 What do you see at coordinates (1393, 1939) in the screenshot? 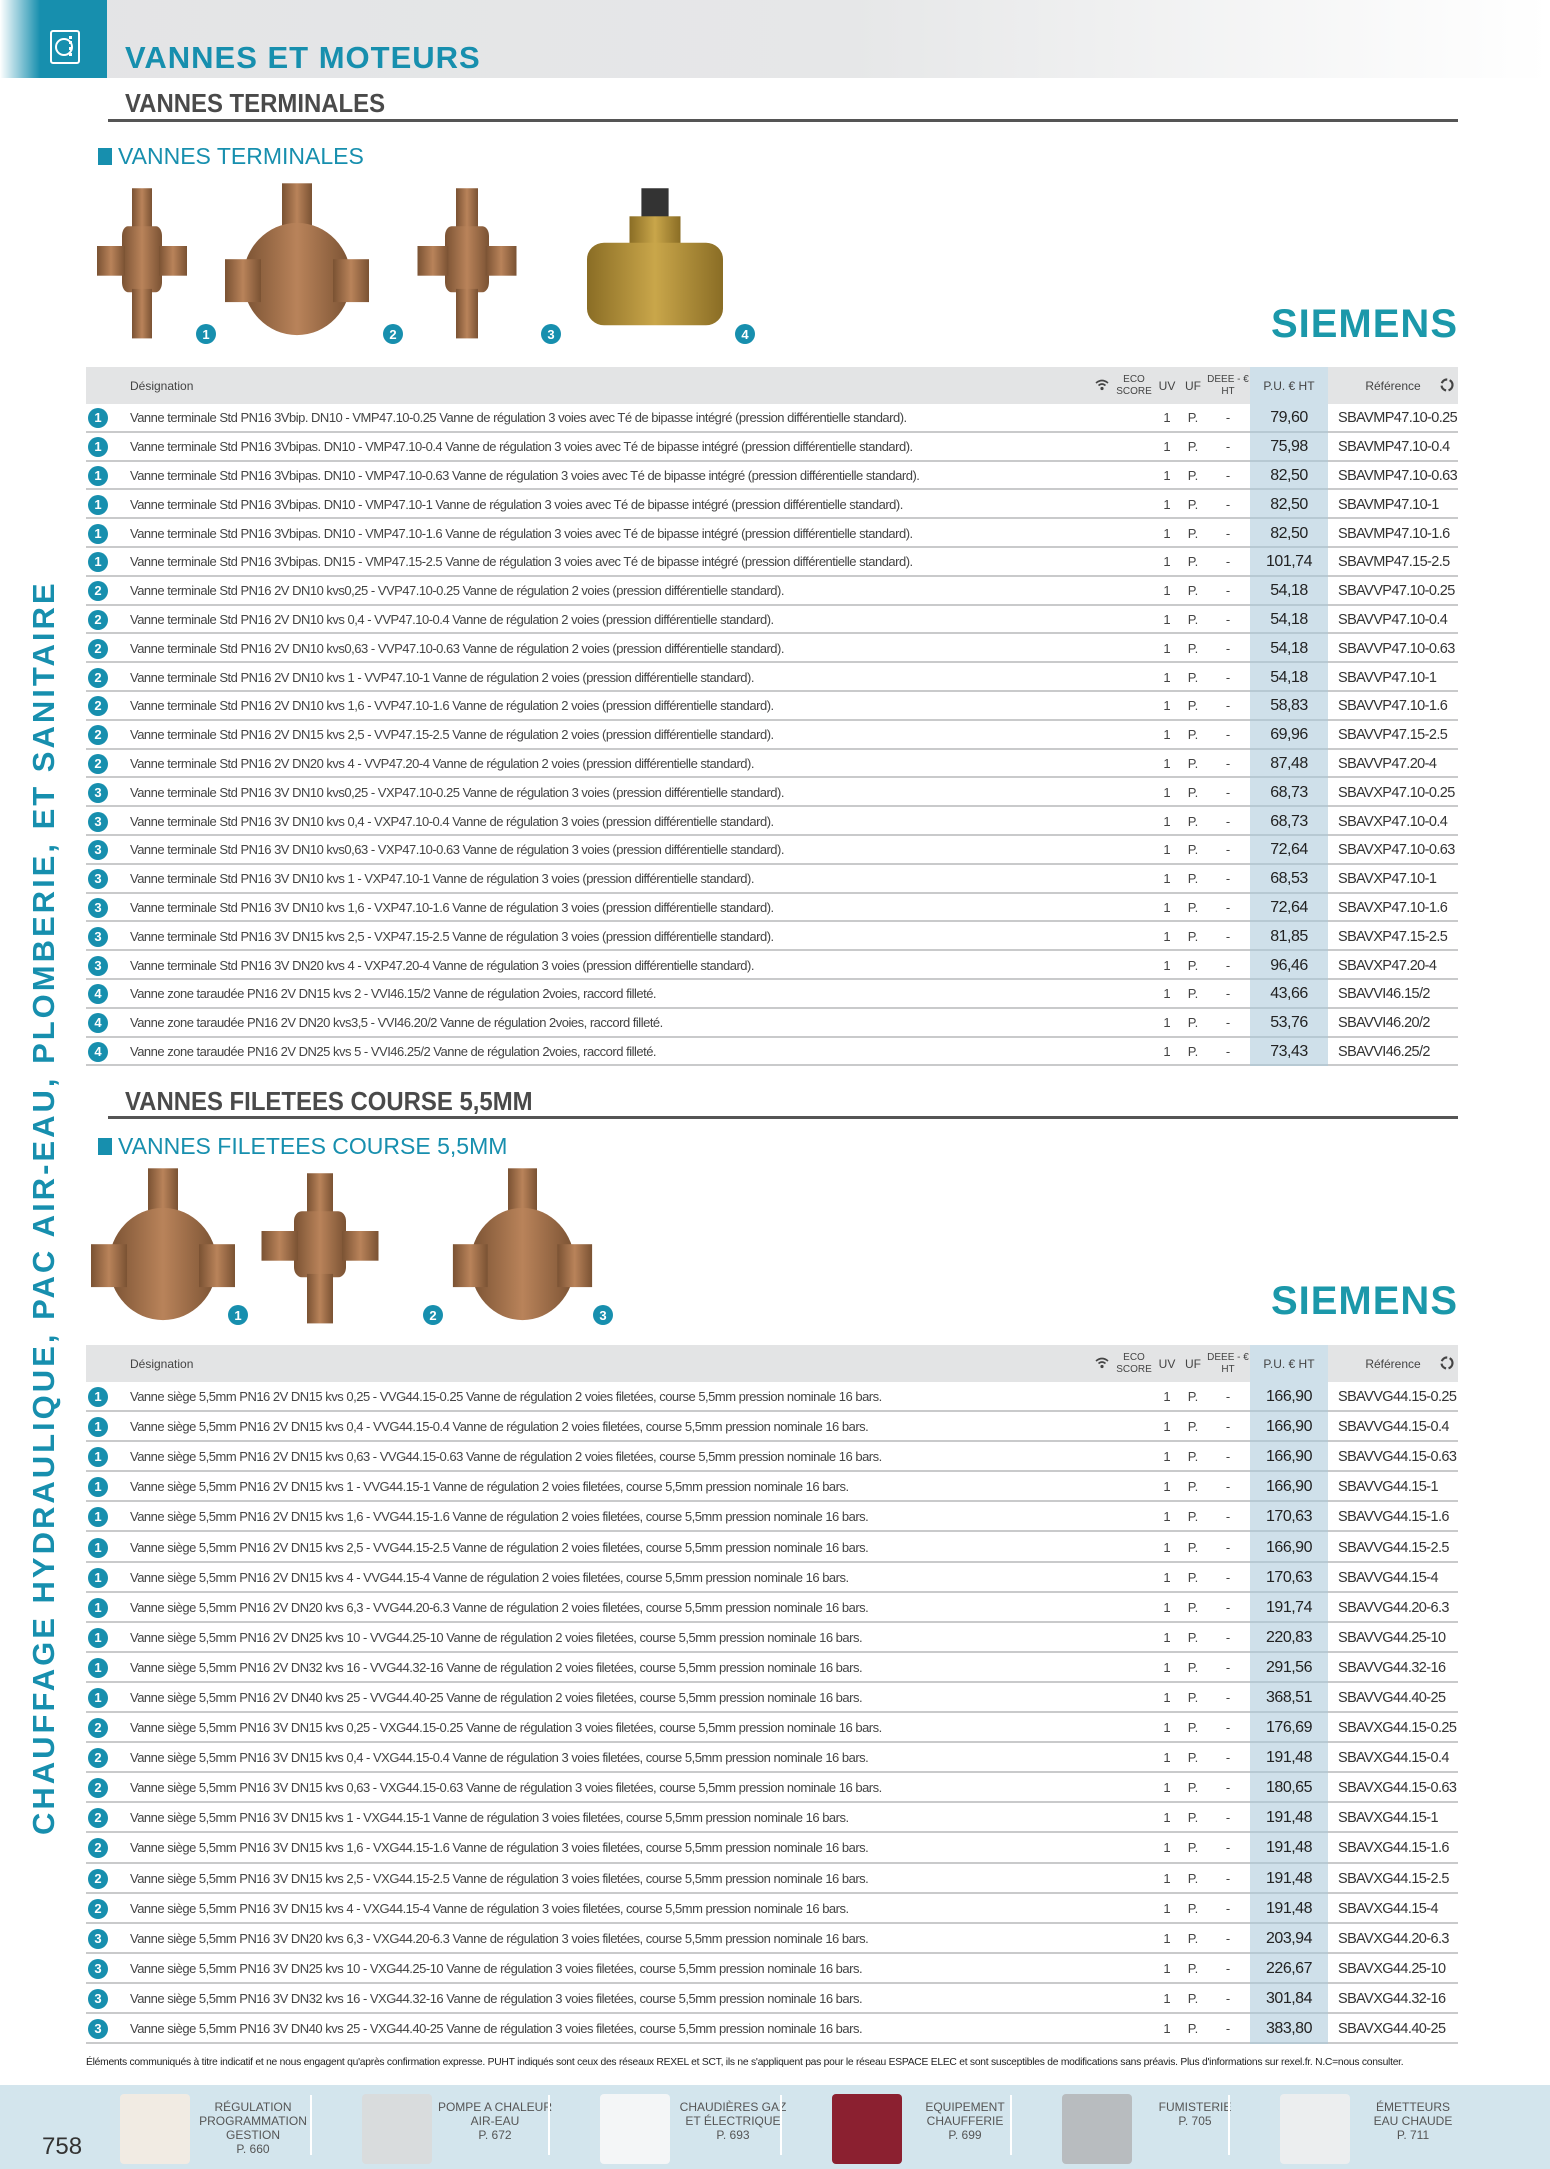
I see `reference: SBAVXG44.20-6.3` at bounding box center [1393, 1939].